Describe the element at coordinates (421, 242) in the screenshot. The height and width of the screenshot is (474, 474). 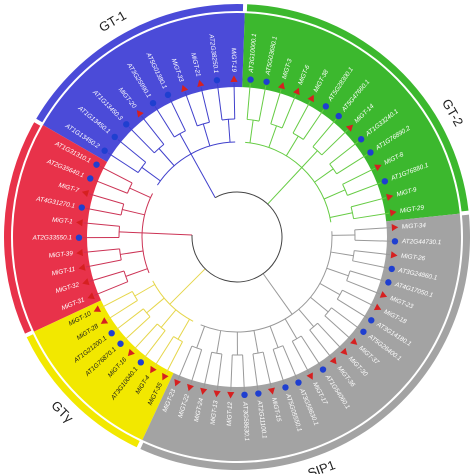
I see `leaf-label: AT2G44730.1` at that location.